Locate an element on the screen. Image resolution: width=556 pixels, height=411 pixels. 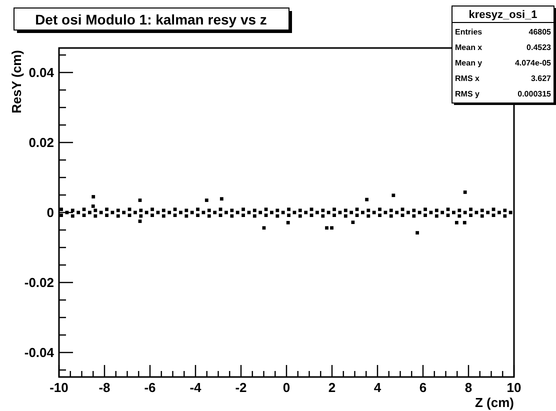
x-axis-title: Z (cm) is located at coordinates (494, 402).